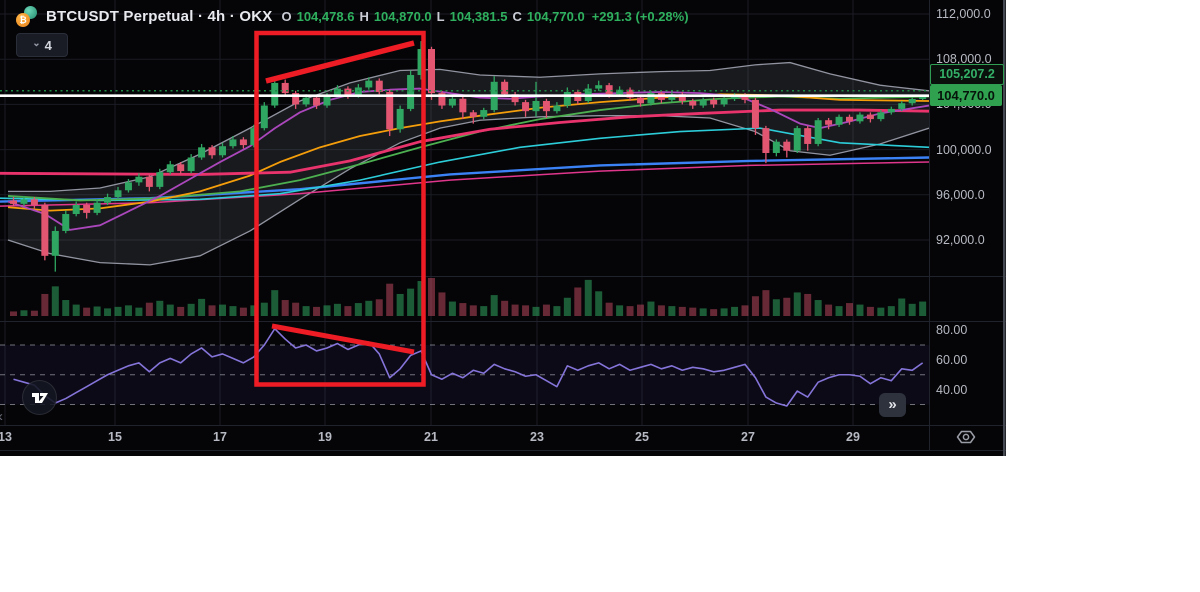 The width and height of the screenshot is (1200, 592). I want to click on high-price-badge: 105,207.2, so click(967, 74).